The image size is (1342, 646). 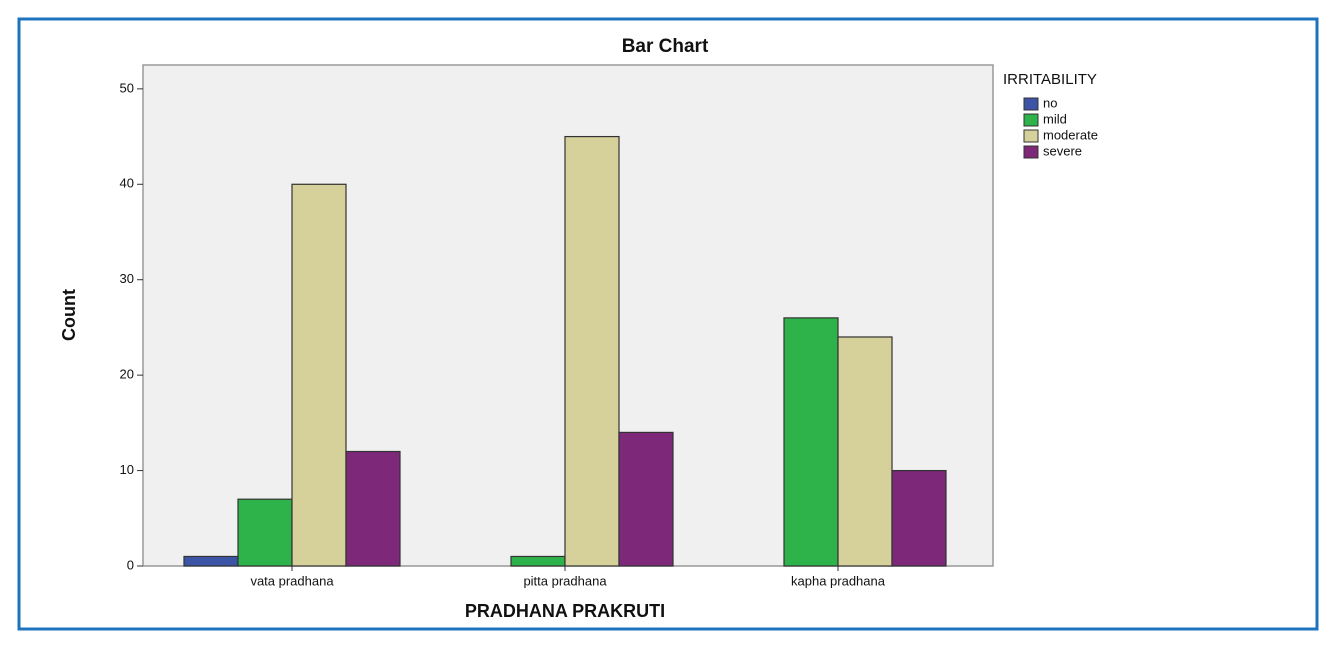 What do you see at coordinates (1070, 134) in the screenshot?
I see `legend-label: moderate` at bounding box center [1070, 134].